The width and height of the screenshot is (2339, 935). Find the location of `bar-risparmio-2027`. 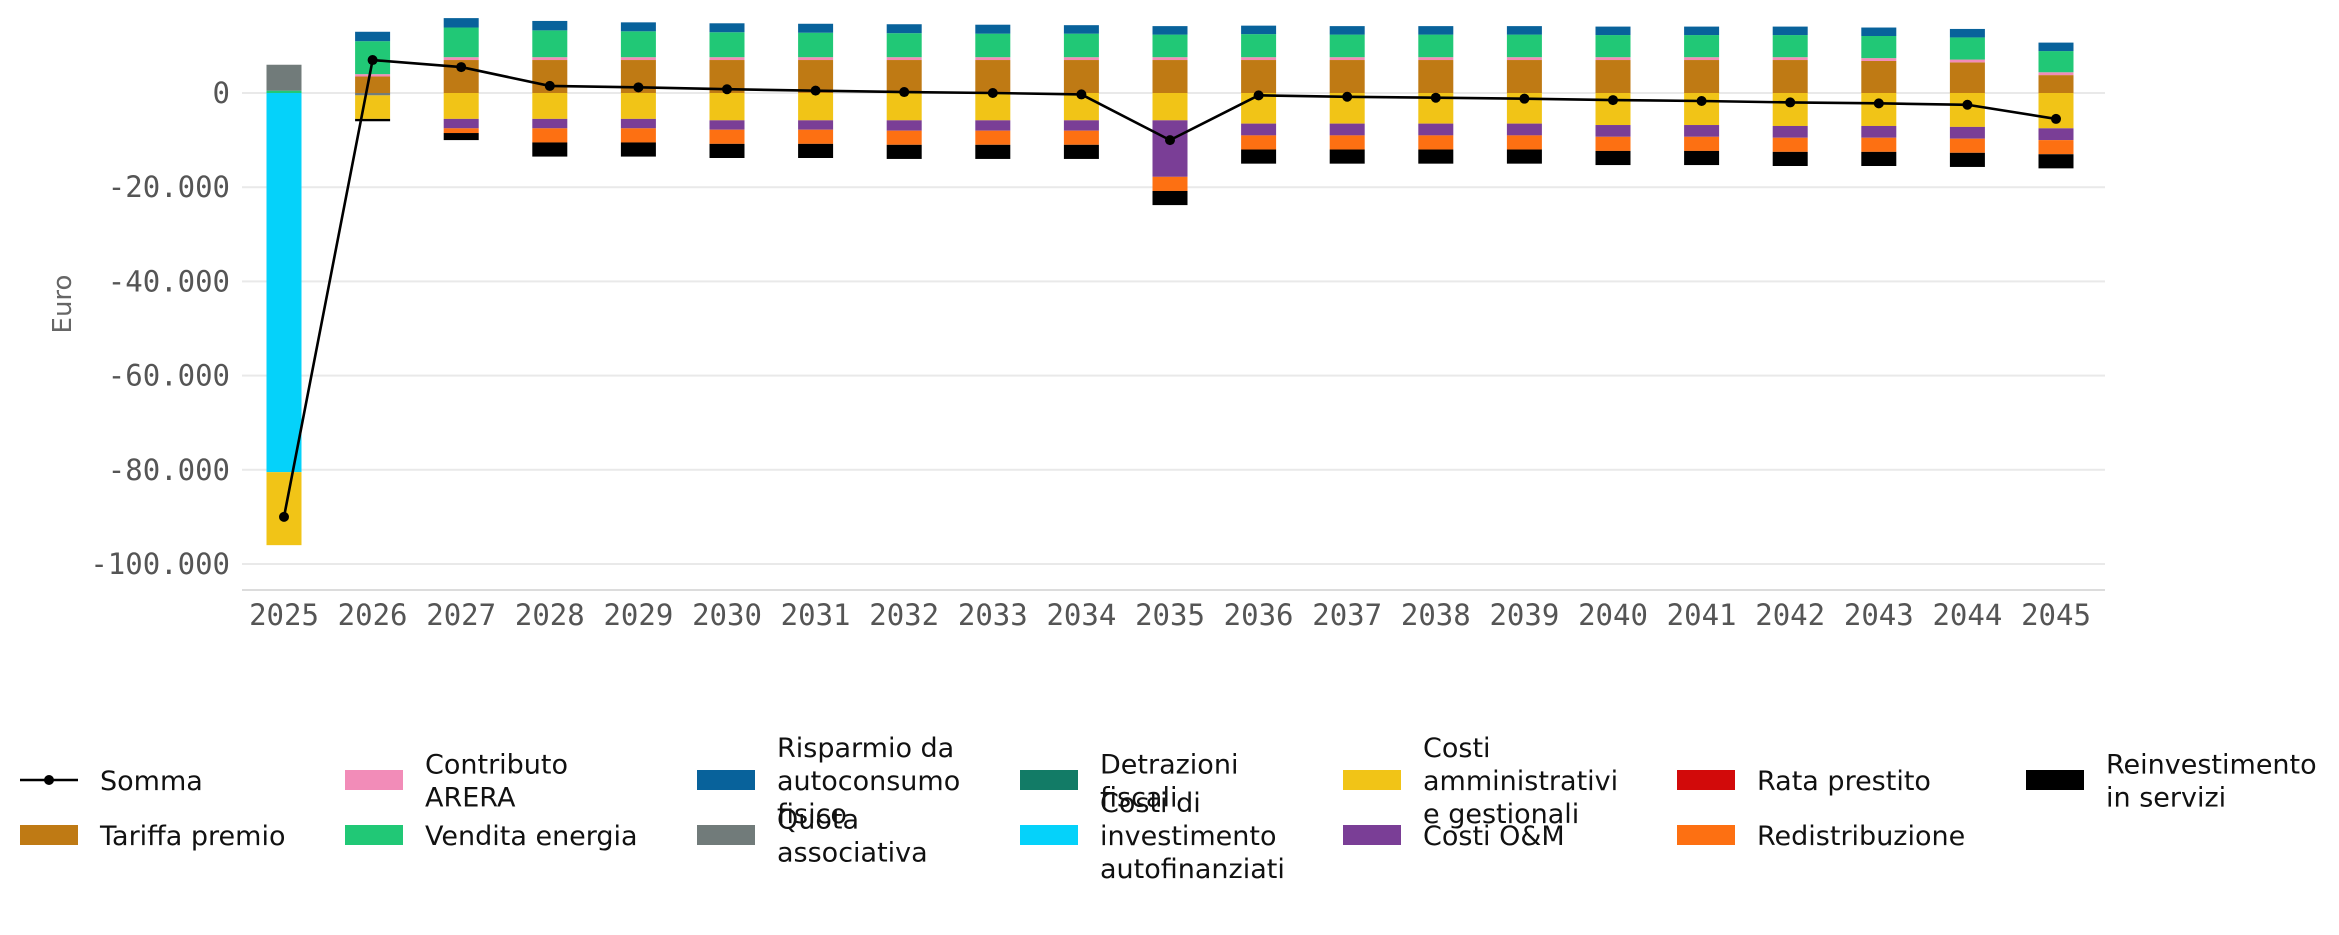

bar-risparmio-2027 is located at coordinates (461, 23).